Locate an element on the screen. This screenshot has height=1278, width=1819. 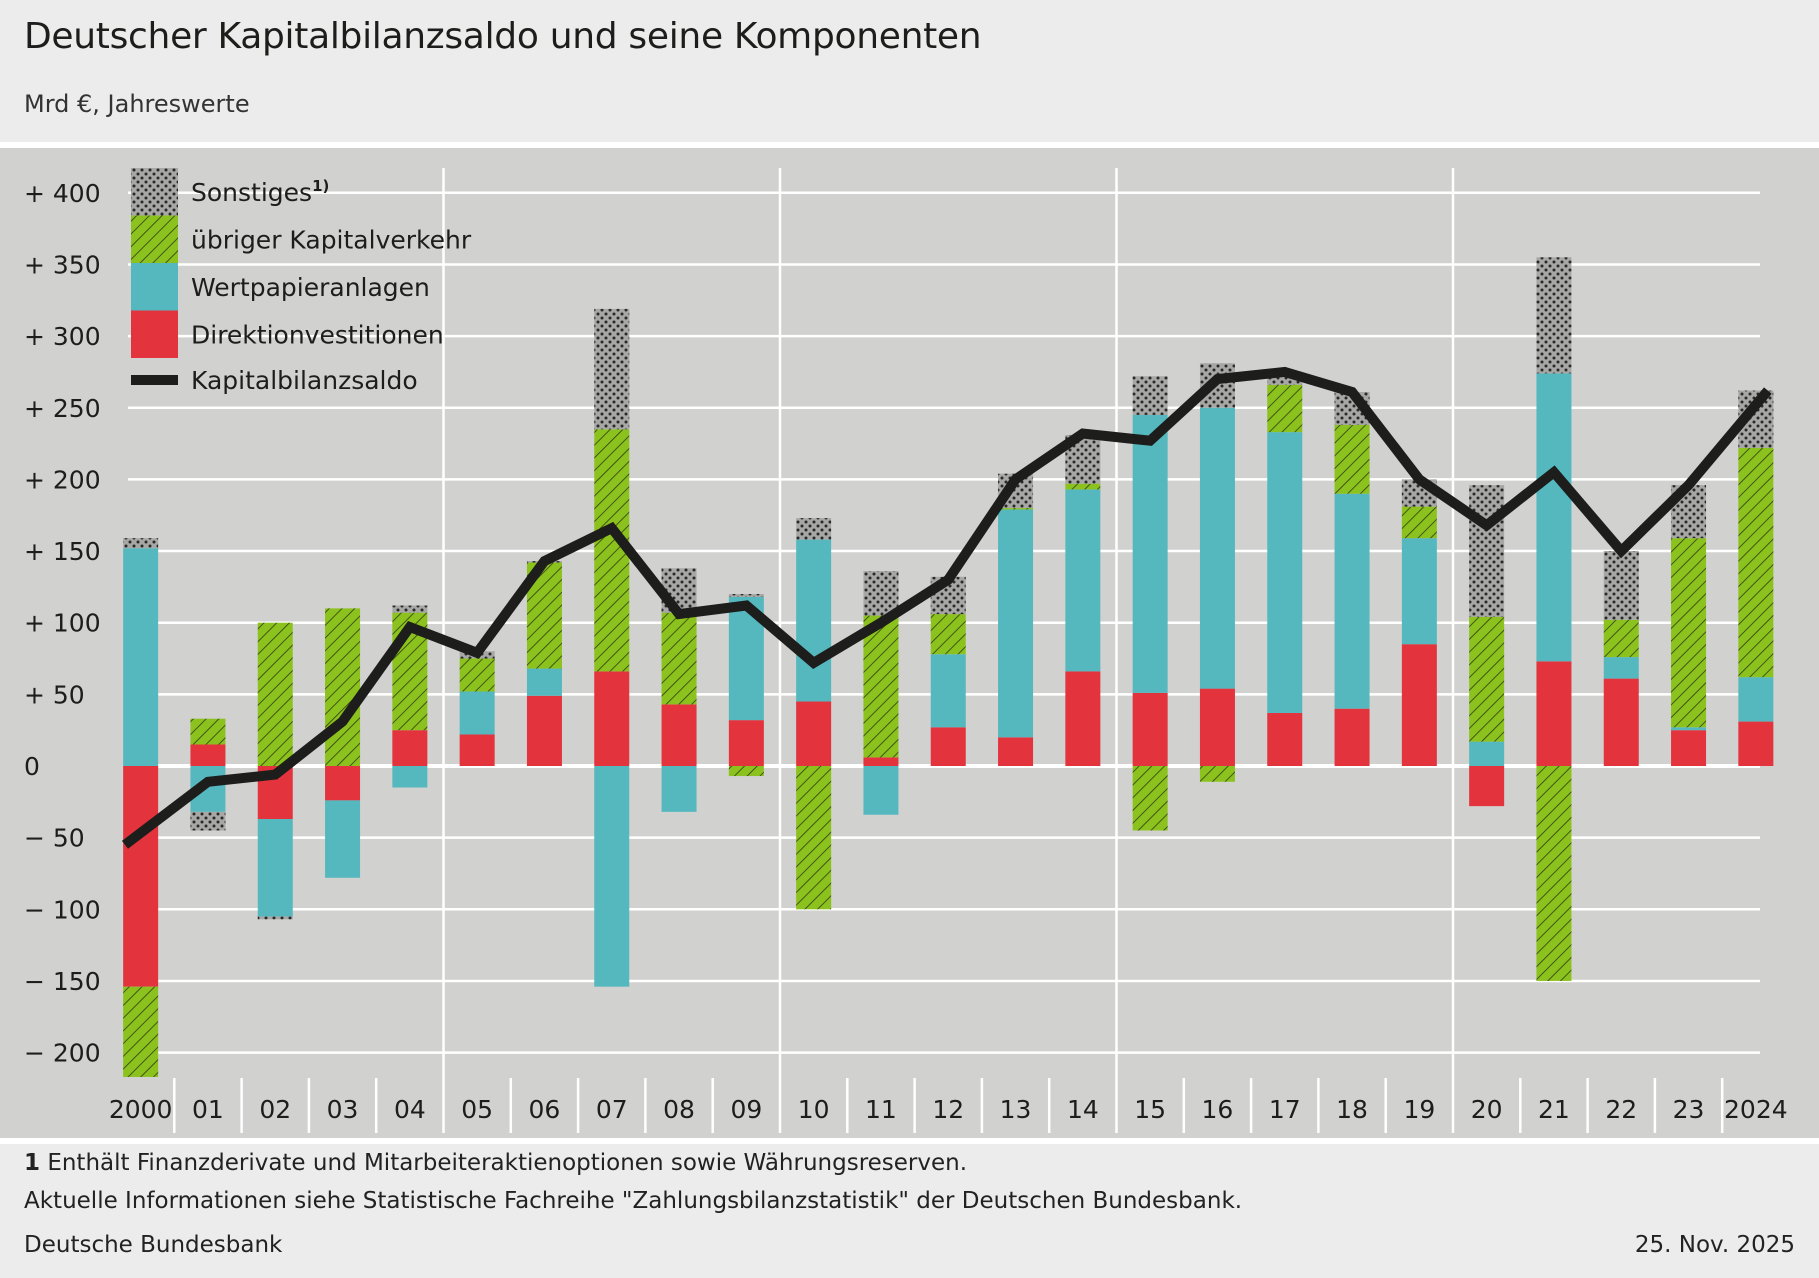
x-tick-label: 22 is located at coordinates (1621, 1109).